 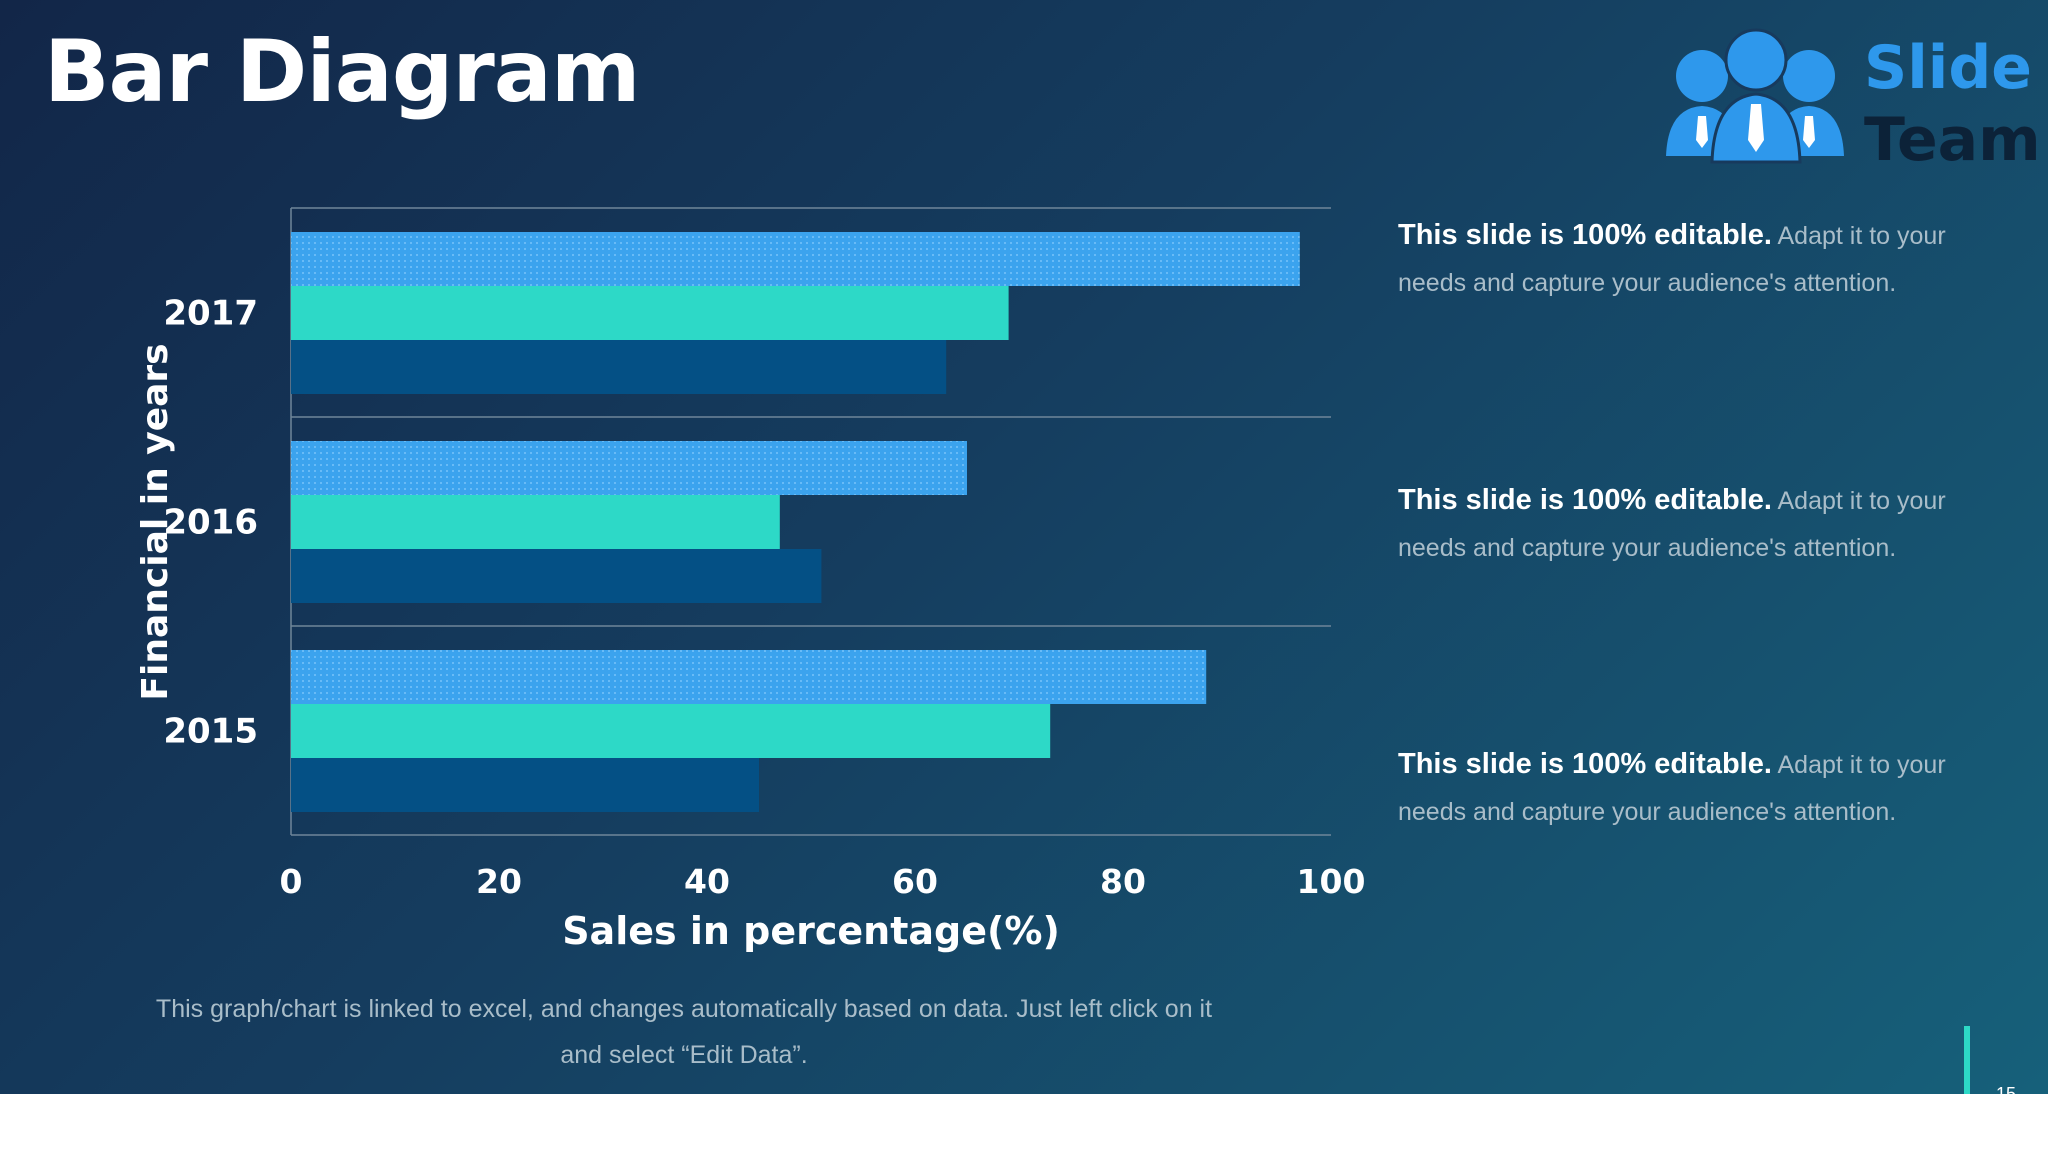 What do you see at coordinates (1755, 96) in the screenshot?
I see `team-people-icon` at bounding box center [1755, 96].